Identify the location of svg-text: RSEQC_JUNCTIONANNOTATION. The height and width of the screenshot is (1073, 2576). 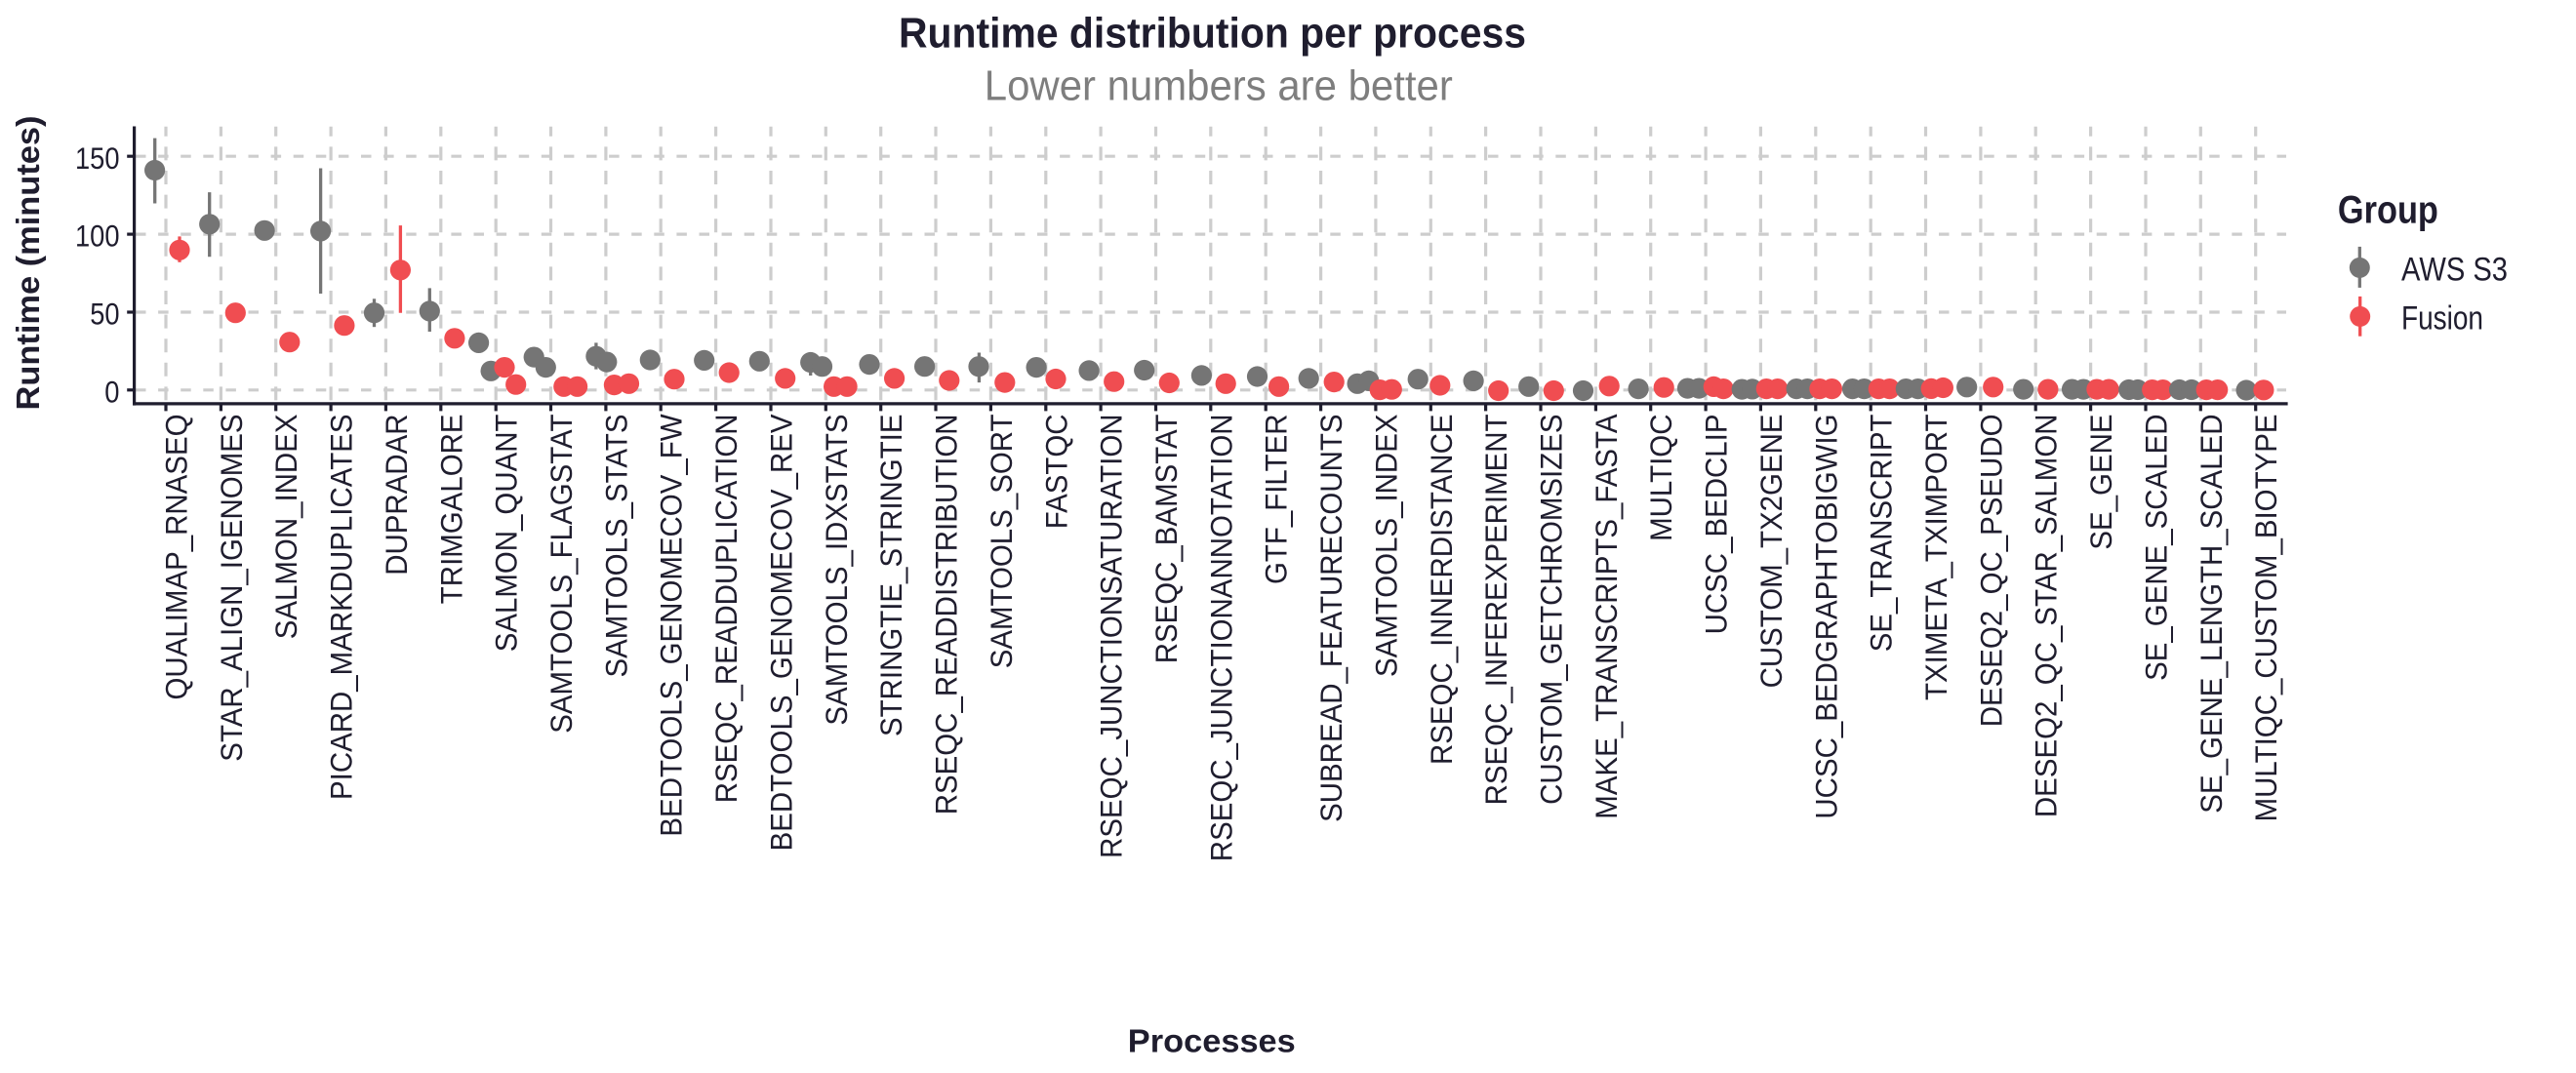
(1220, 638).